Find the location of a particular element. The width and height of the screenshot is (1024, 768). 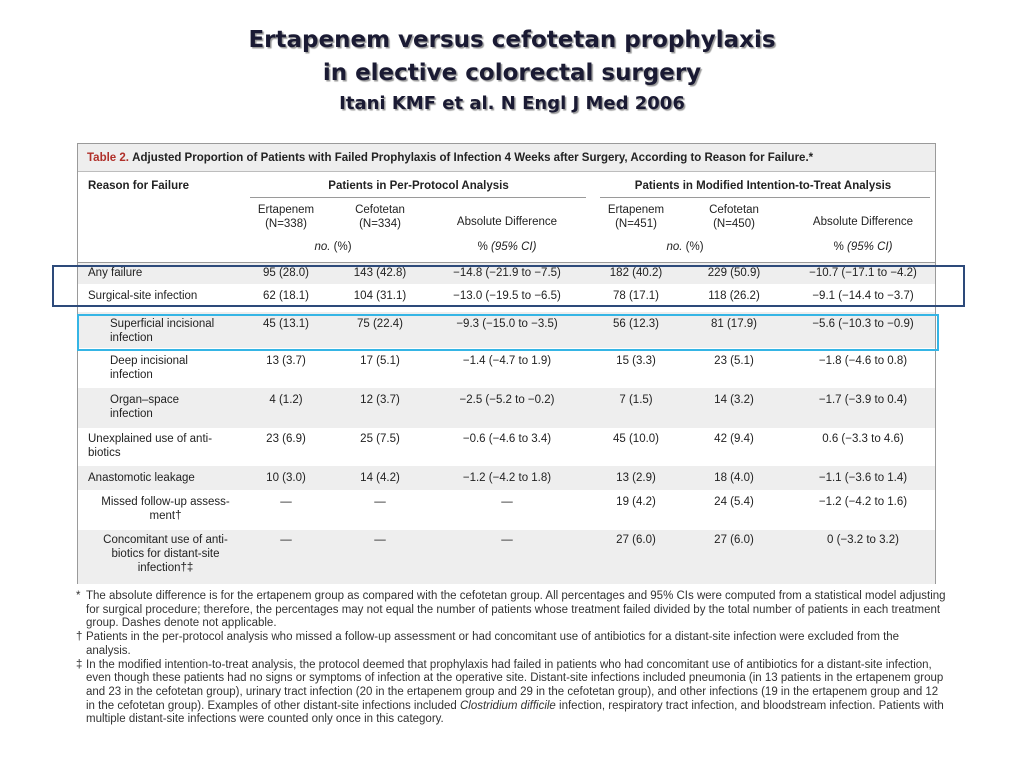

cell-pp-ertapenem: 62 (18.1) is located at coordinates (286, 296).